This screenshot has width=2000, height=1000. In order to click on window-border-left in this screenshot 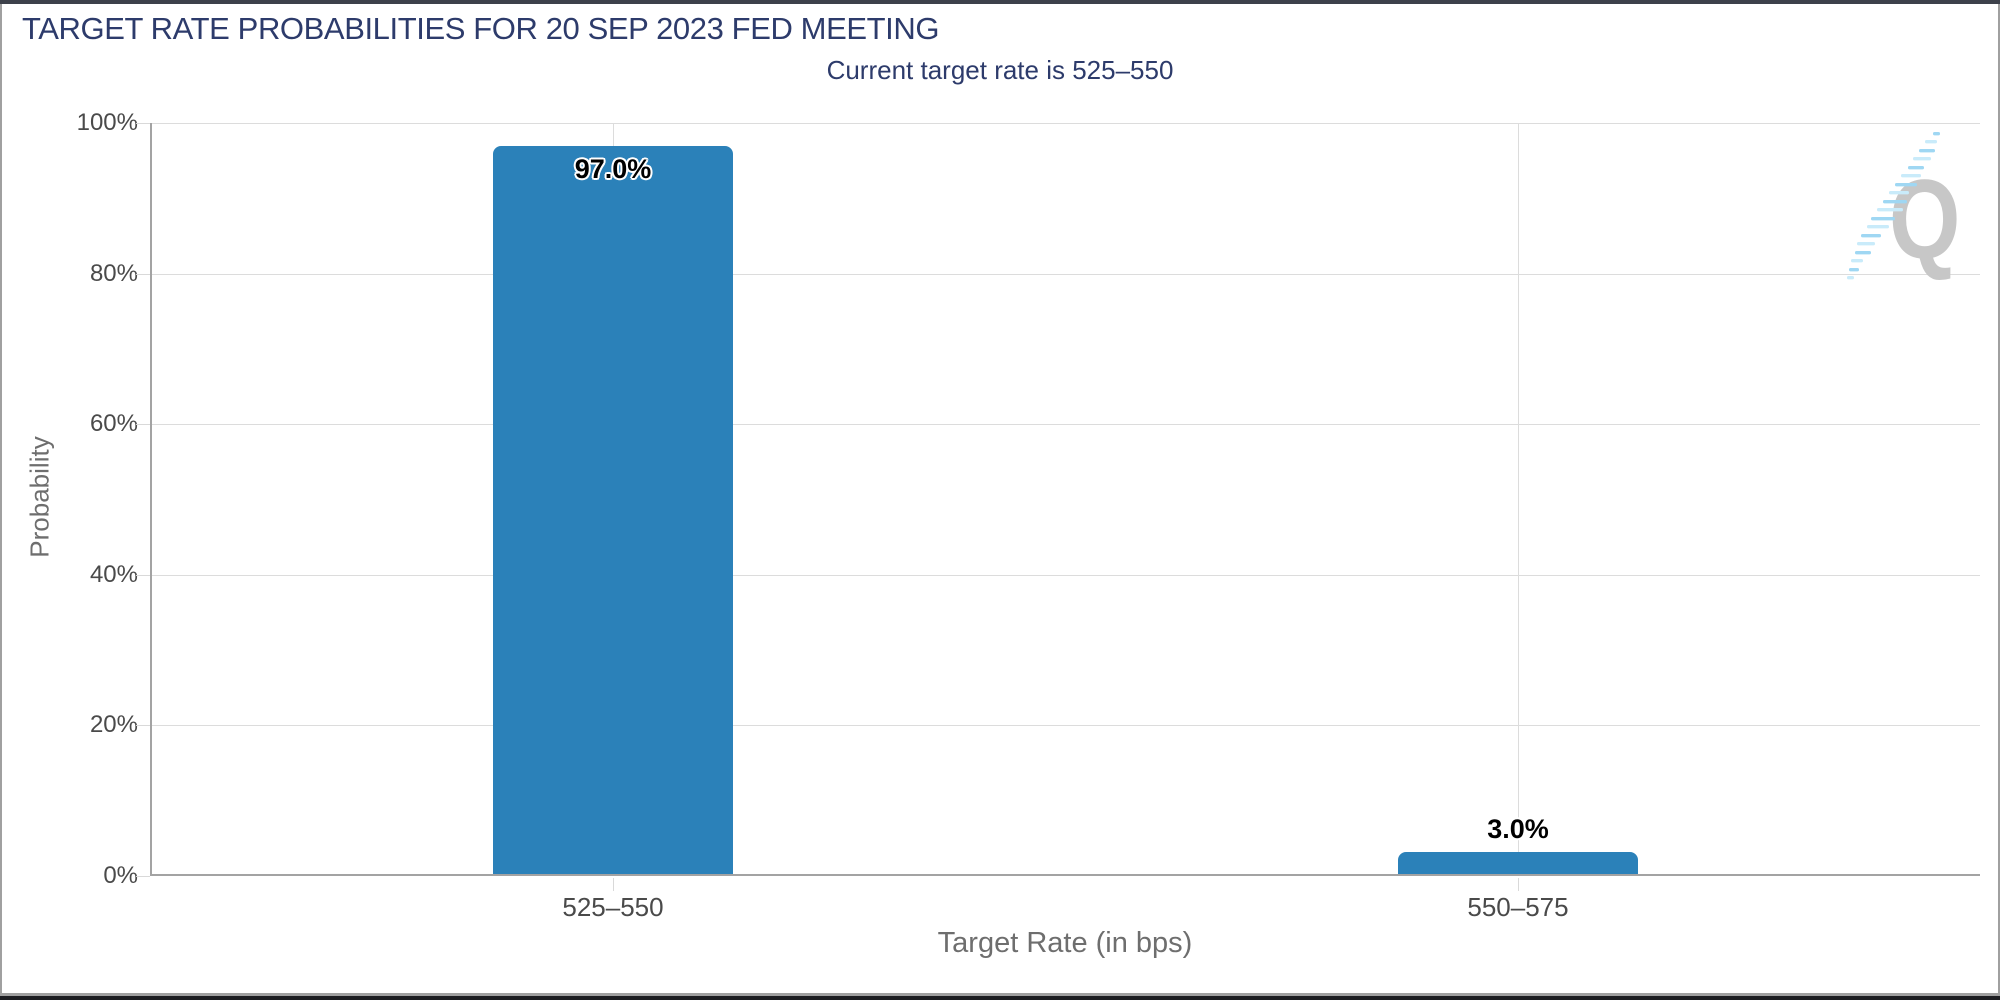, I will do `click(1, 500)`.